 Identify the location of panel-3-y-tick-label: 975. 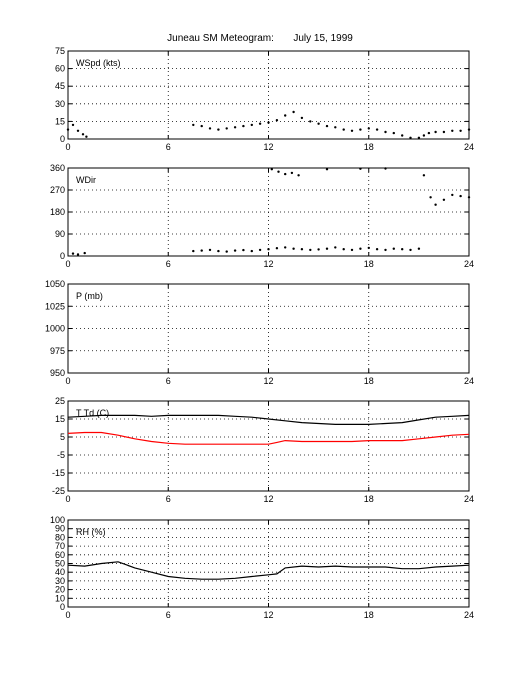
(57, 351).